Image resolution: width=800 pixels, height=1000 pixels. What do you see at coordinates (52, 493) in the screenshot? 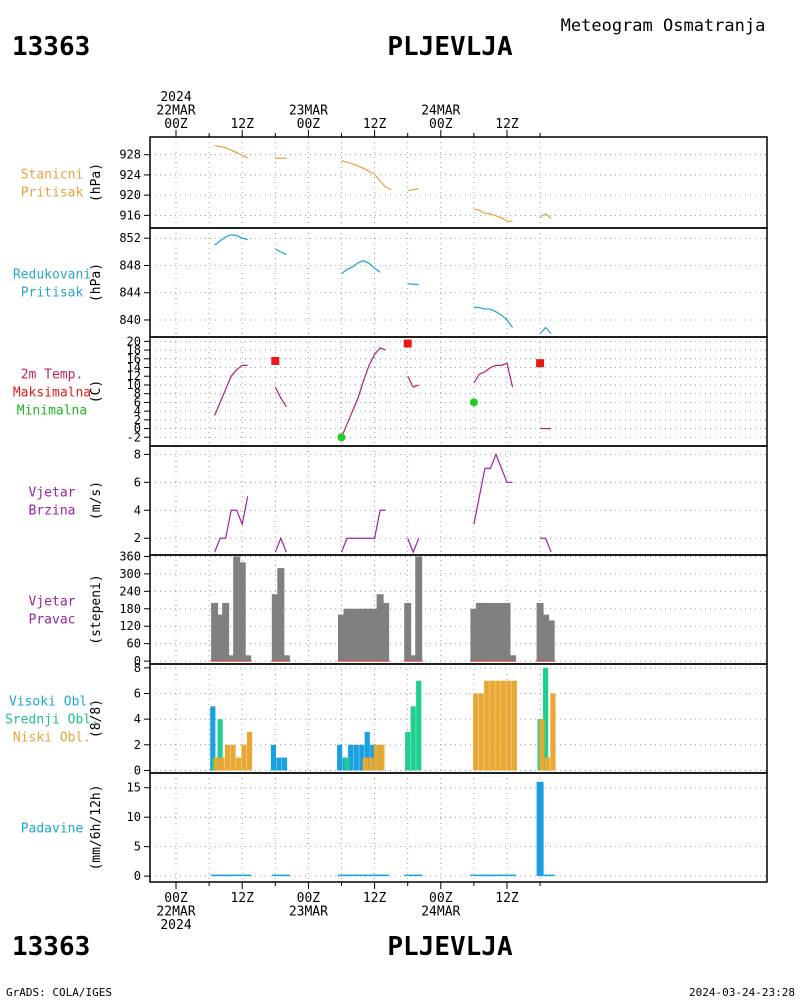
I see `panel-label: Vjetar` at bounding box center [52, 493].